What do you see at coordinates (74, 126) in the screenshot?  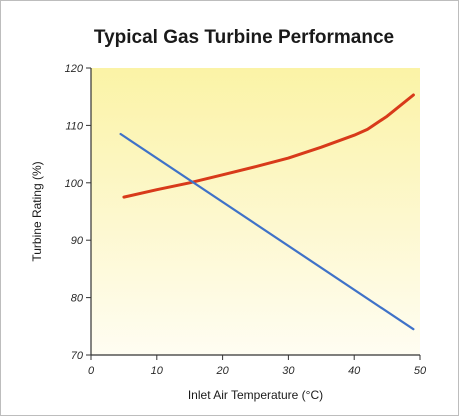 I see `y-tick-label: 110` at bounding box center [74, 126].